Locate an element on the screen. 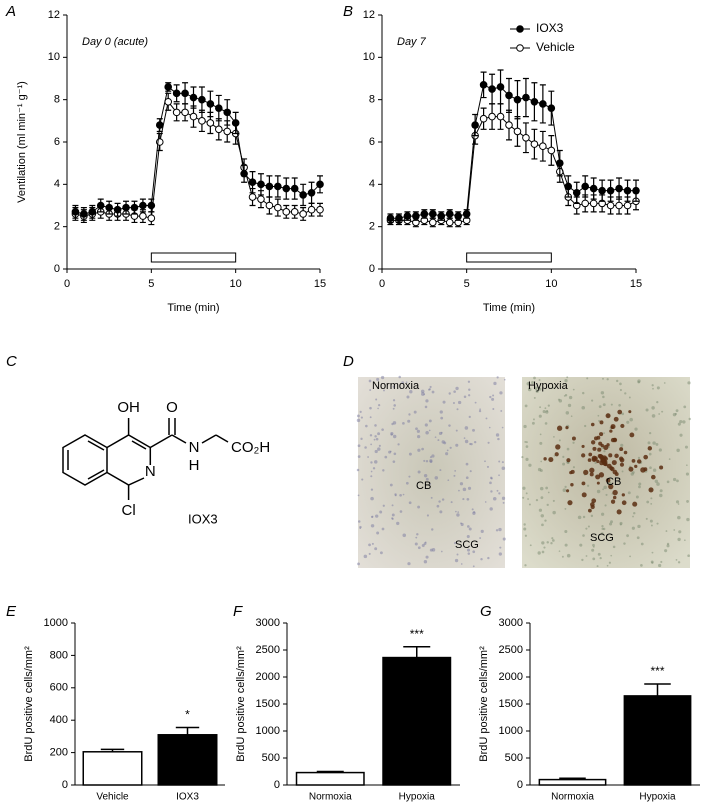 The image size is (720, 806). y-tick-label: 10 is located at coordinates (54, 57).